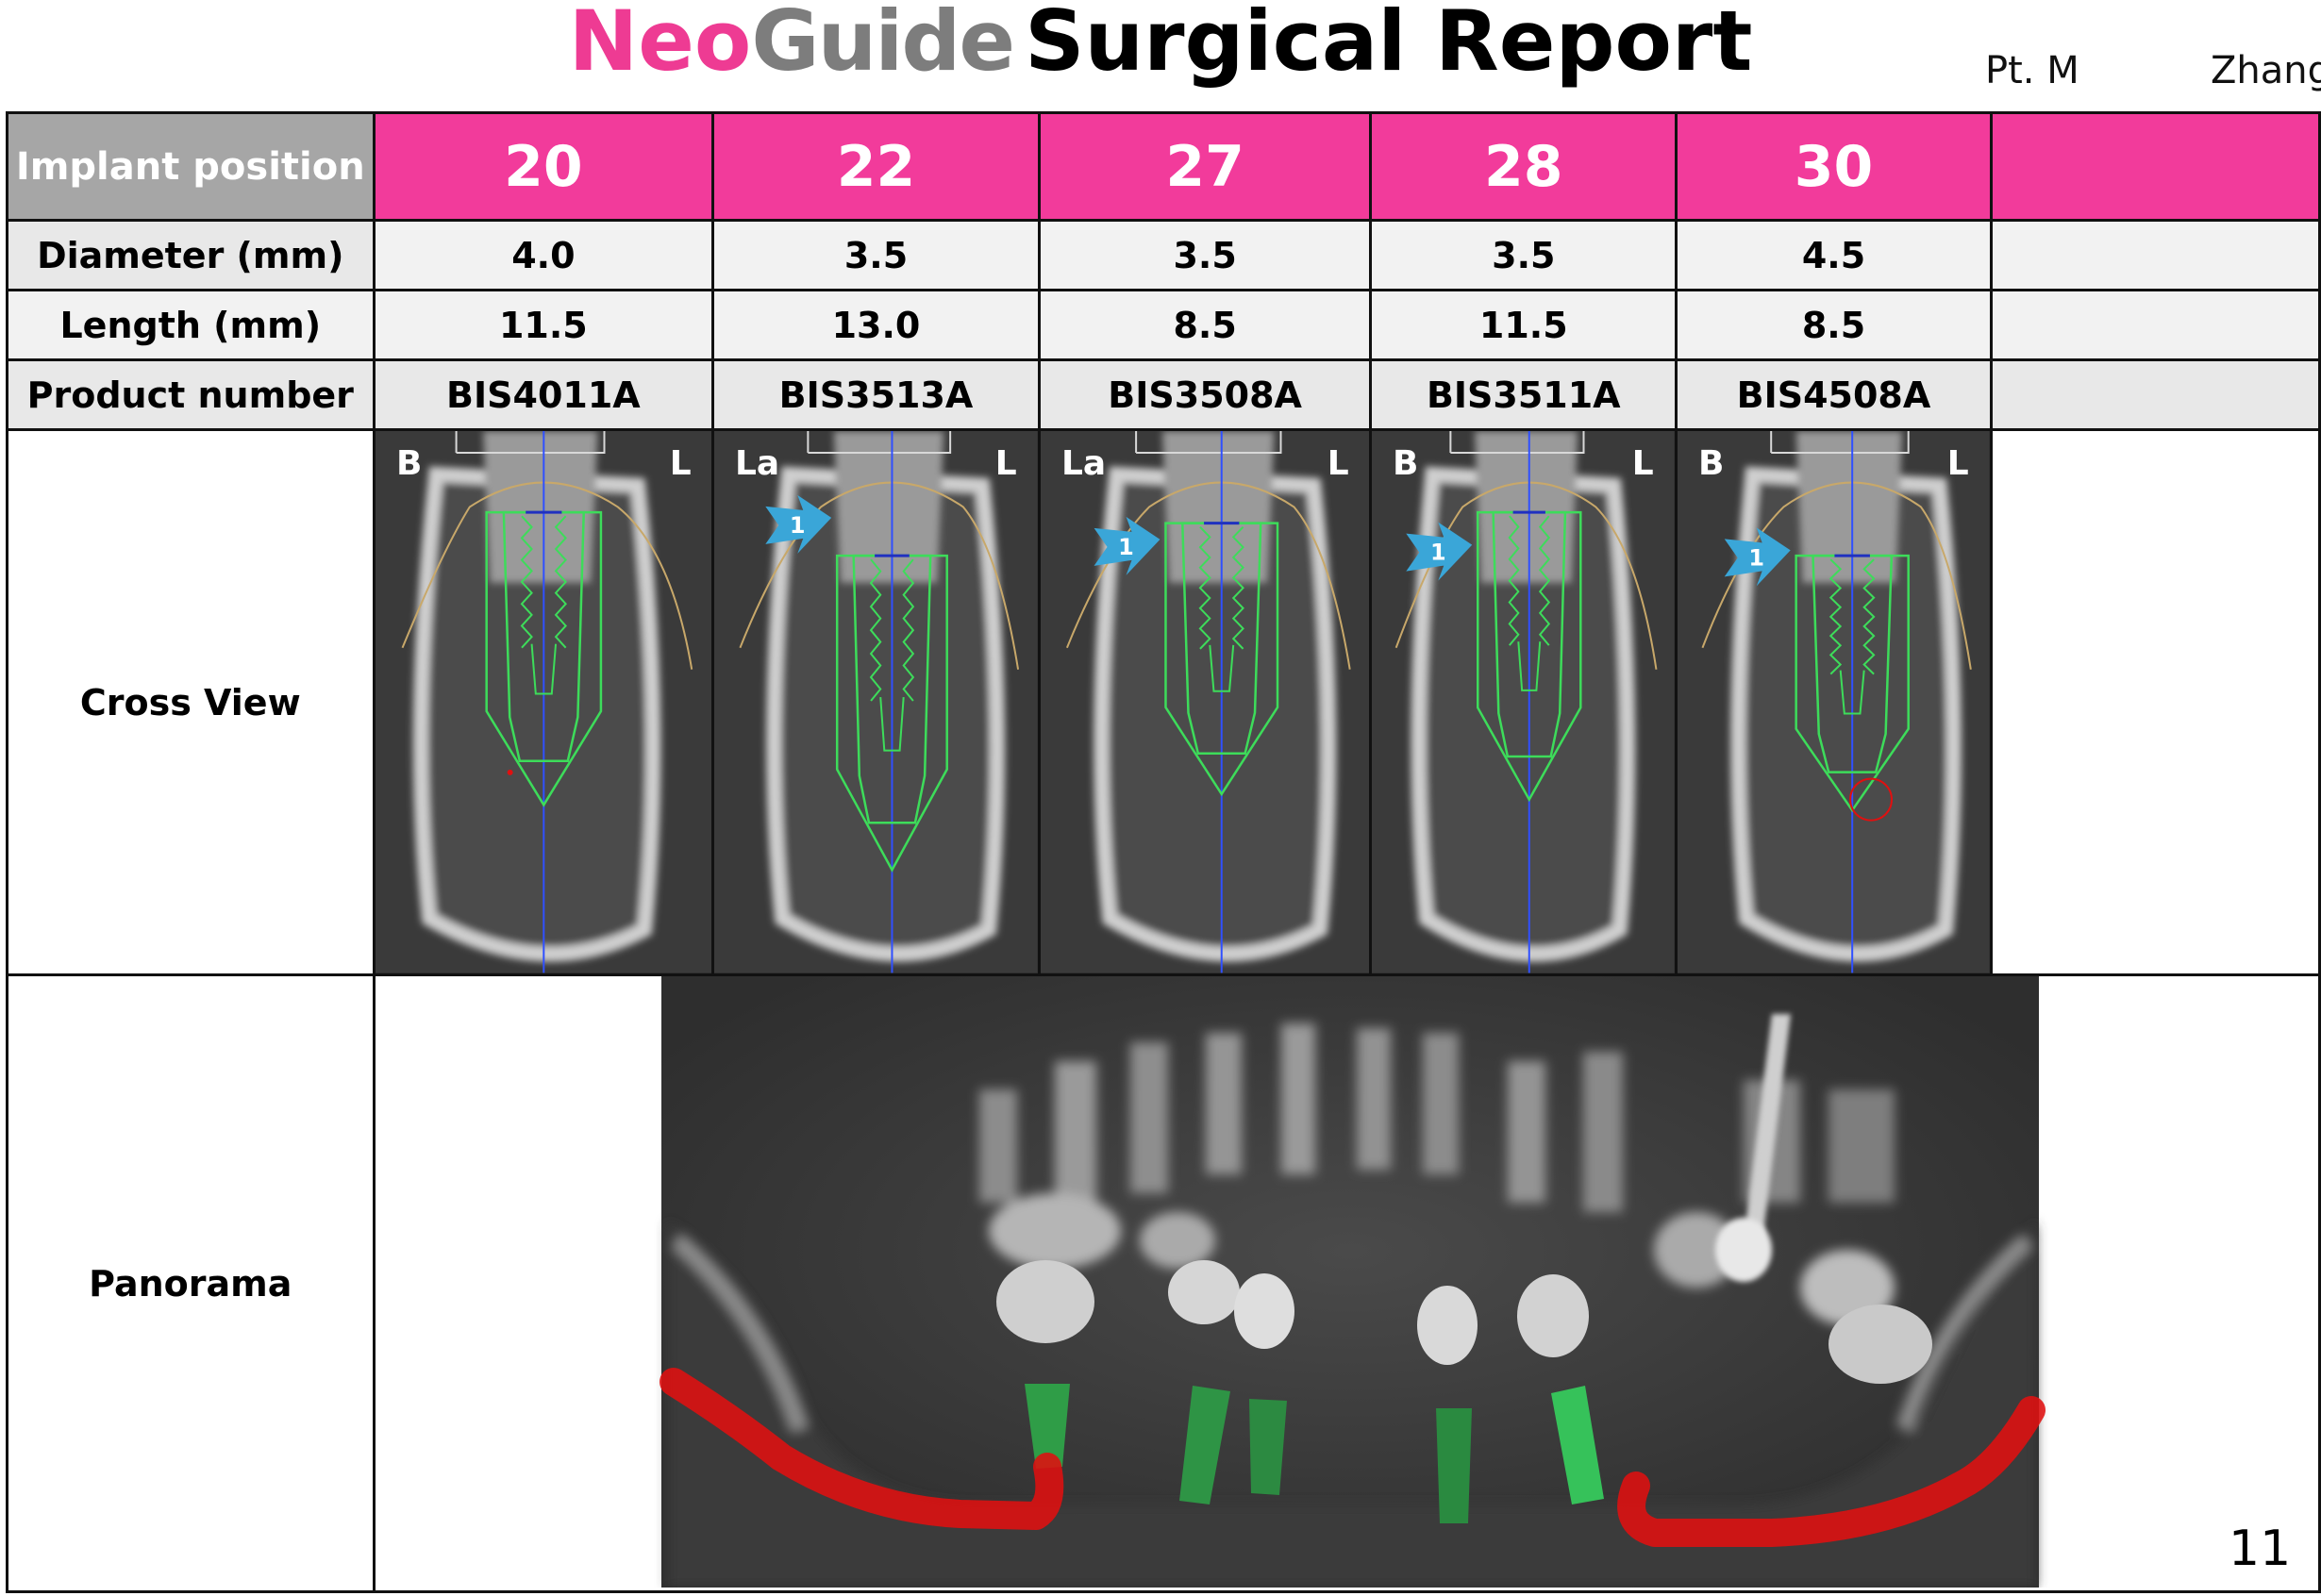 This screenshot has width=2321, height=1596. Describe the element at coordinates (1524, 166) in the screenshot. I see `position-cell: 28` at that location.